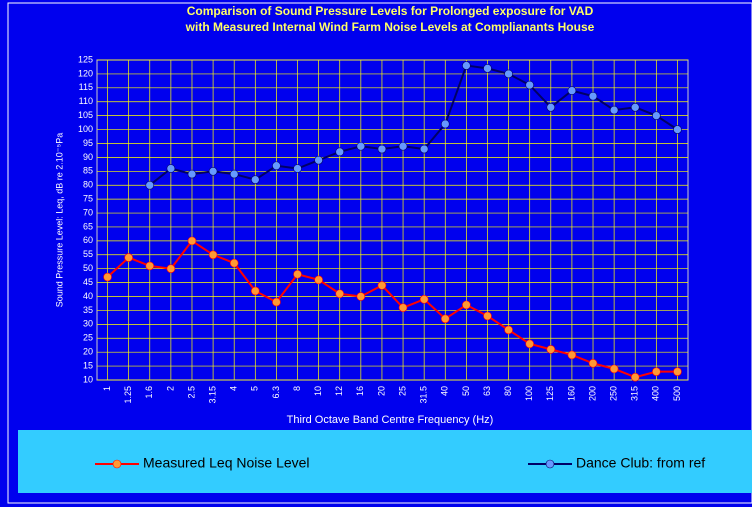 The height and width of the screenshot is (507, 752). I want to click on x-tick-label: 400, so click(656, 393).